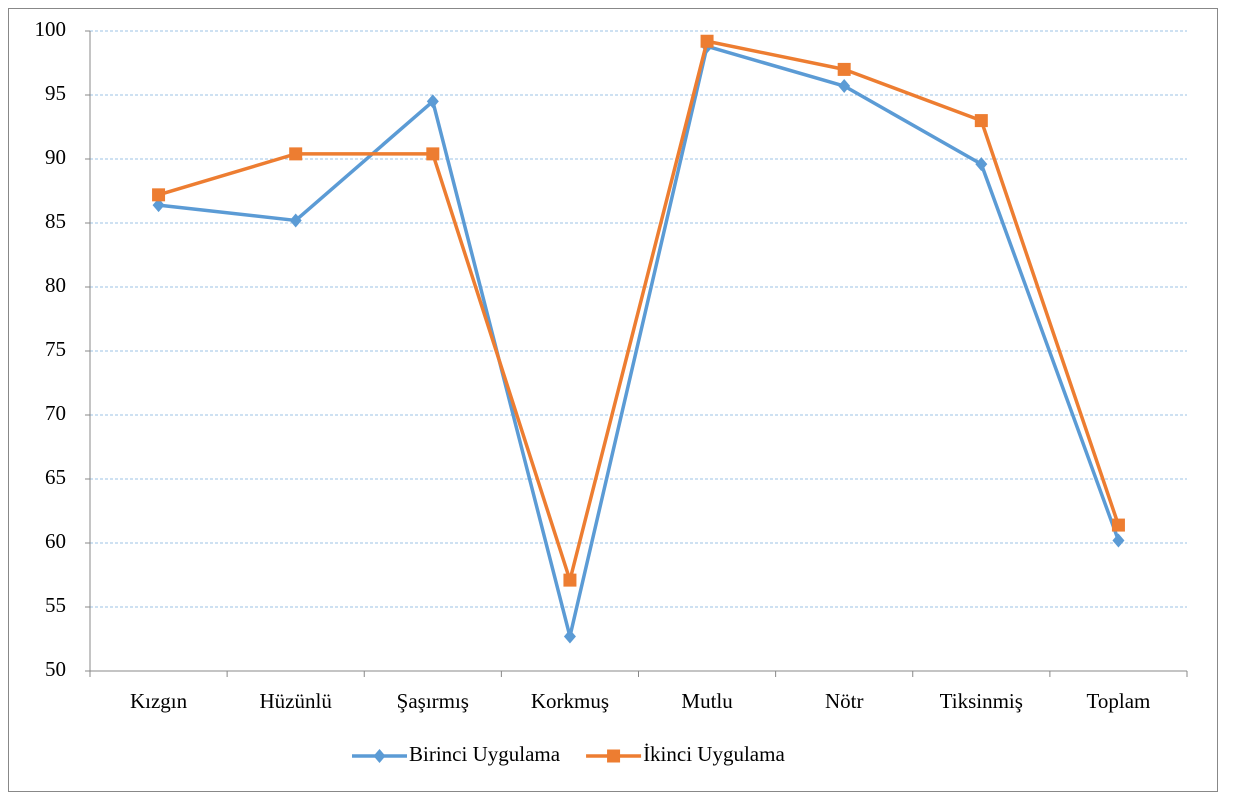 The image size is (1233, 799). I want to click on legend-label: Birinci Uygulama, so click(485, 754).